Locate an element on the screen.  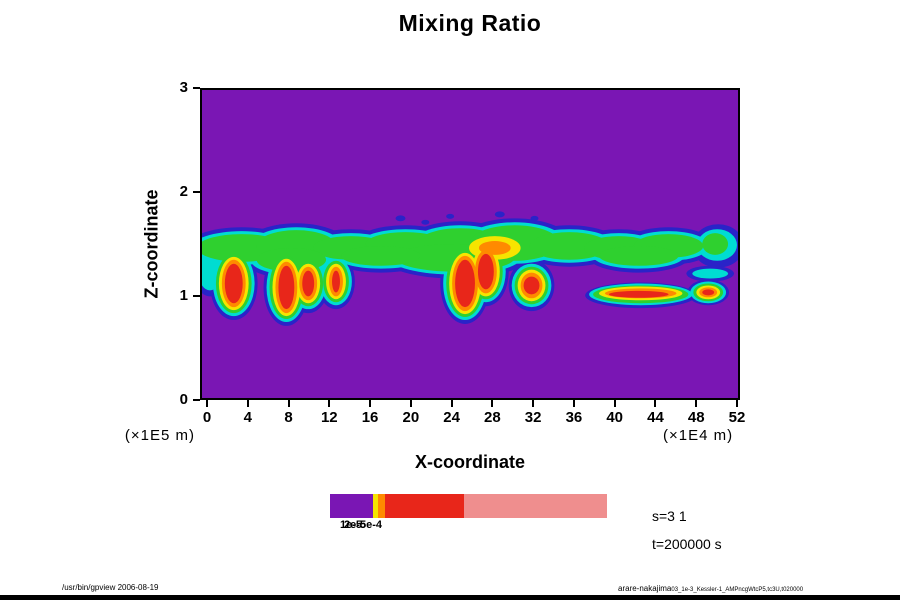
footer-run-id-main: arare-nakajima is located at coordinates (645, 588).